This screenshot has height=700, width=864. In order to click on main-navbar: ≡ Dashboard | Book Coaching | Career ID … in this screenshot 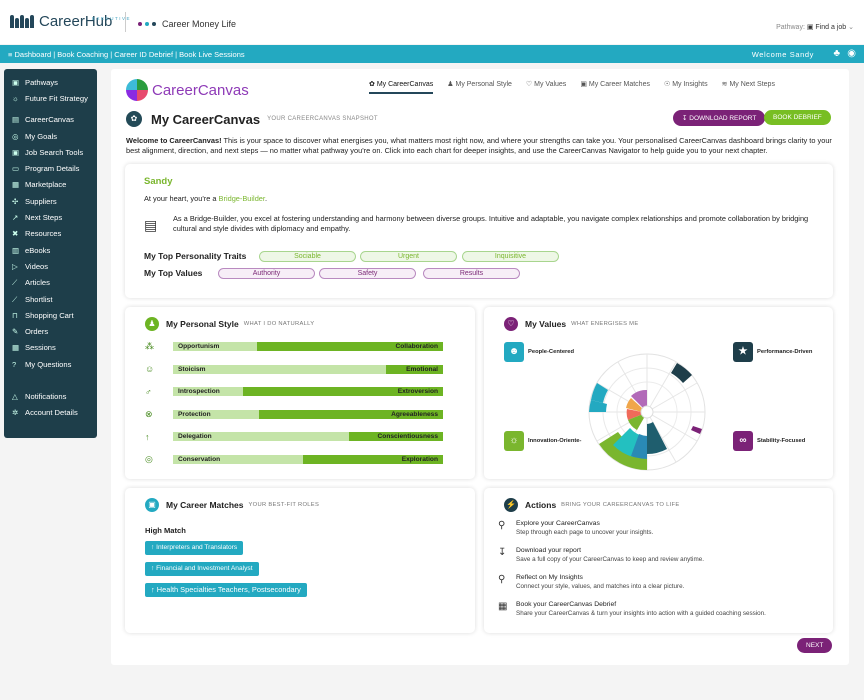, I will do `click(432, 54)`.